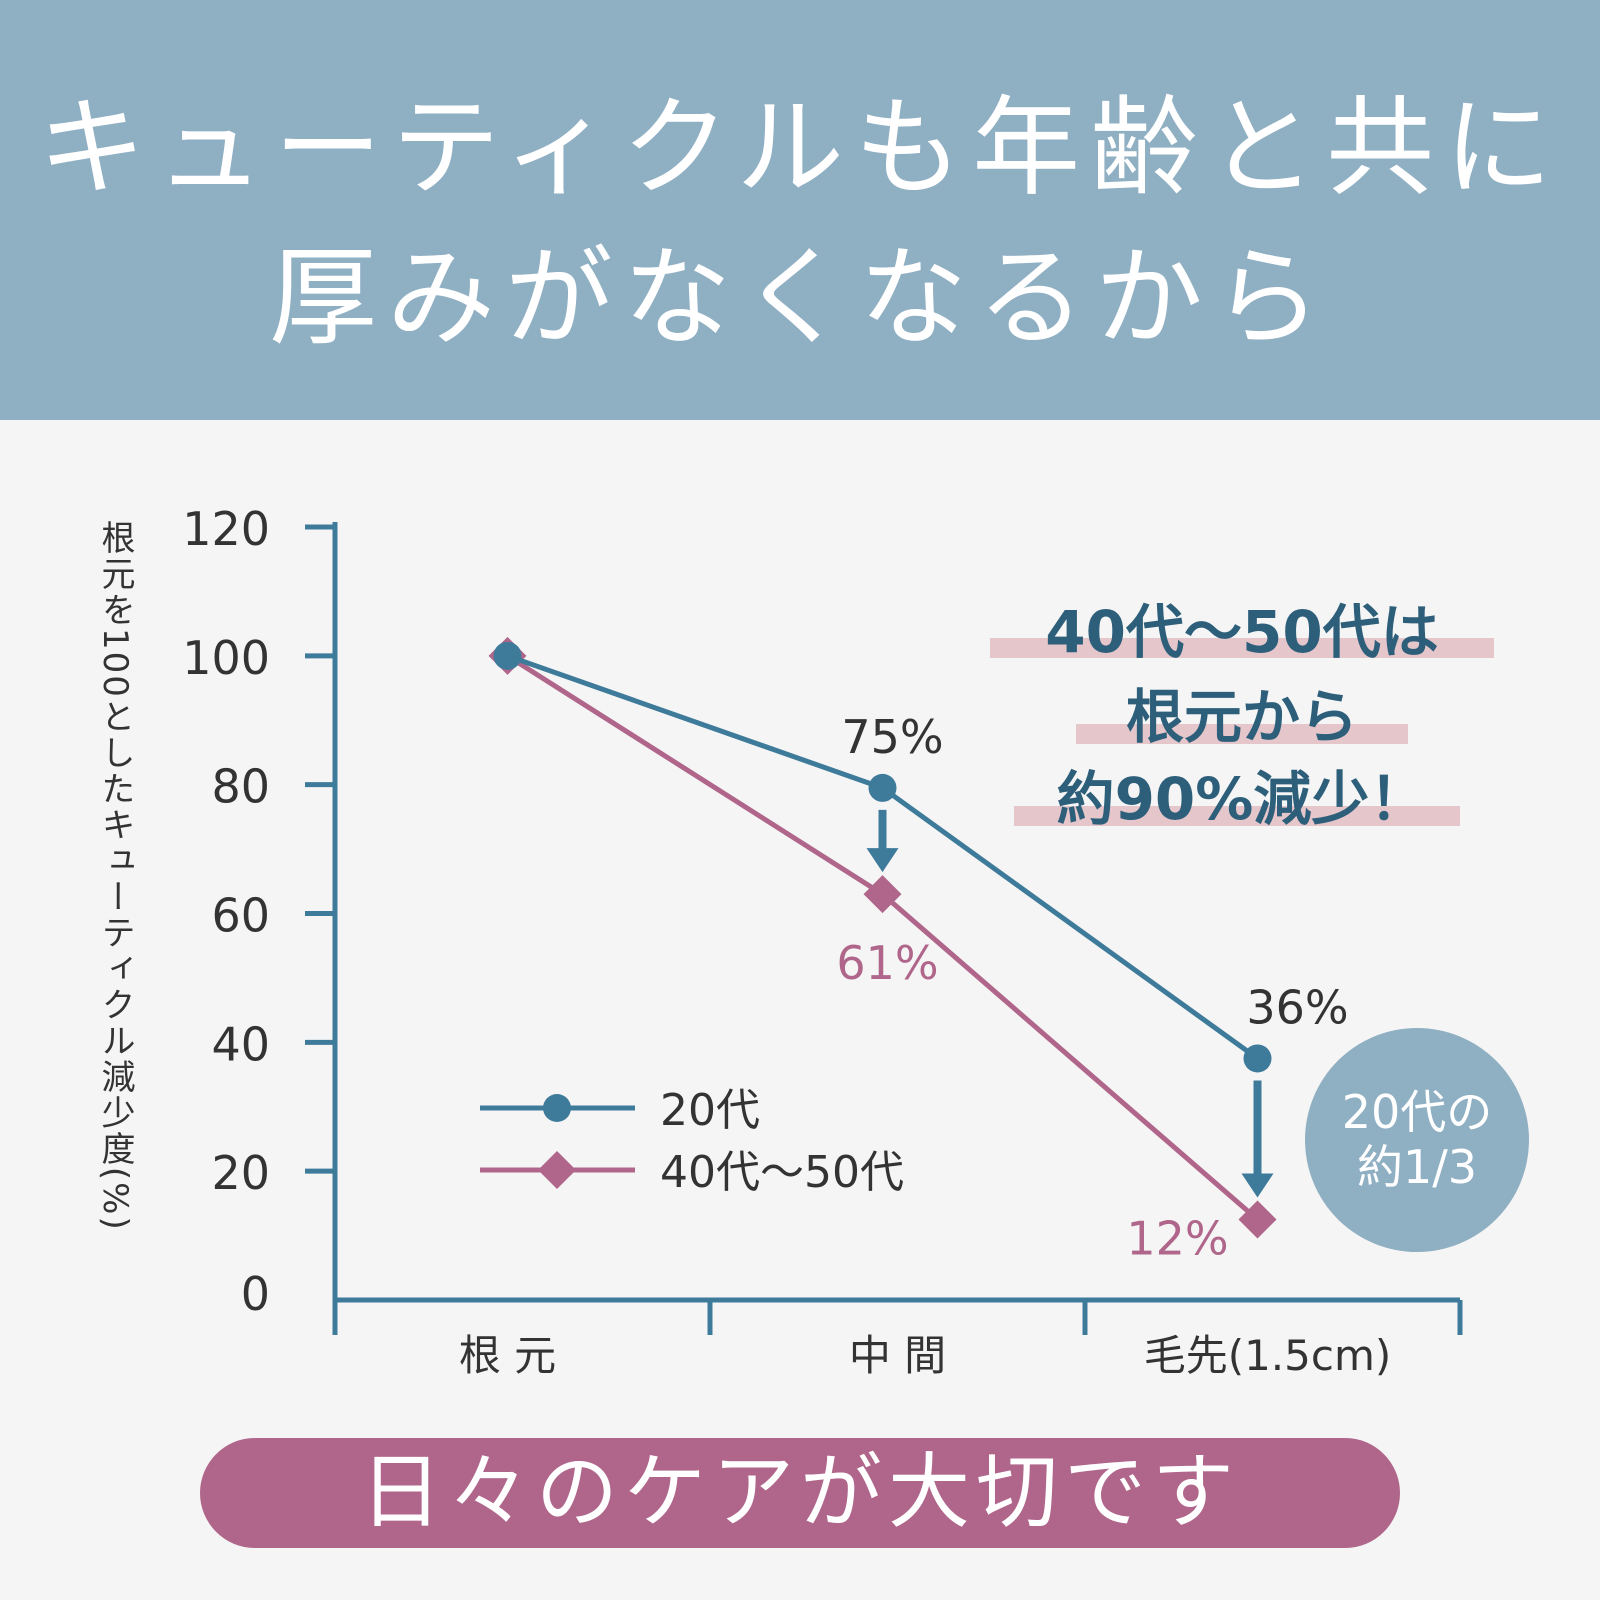 The image size is (1600, 1600). What do you see at coordinates (255, 1294) in the screenshot?
I see `y-tick-label: 0` at bounding box center [255, 1294].